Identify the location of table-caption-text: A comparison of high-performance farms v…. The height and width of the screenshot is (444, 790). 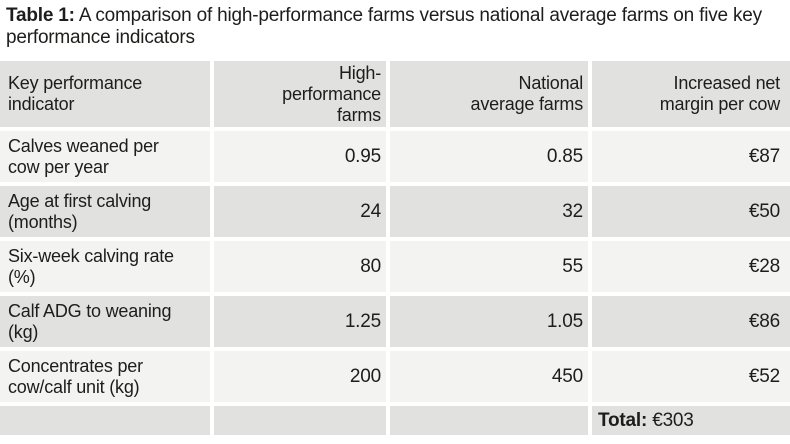
(384, 26).